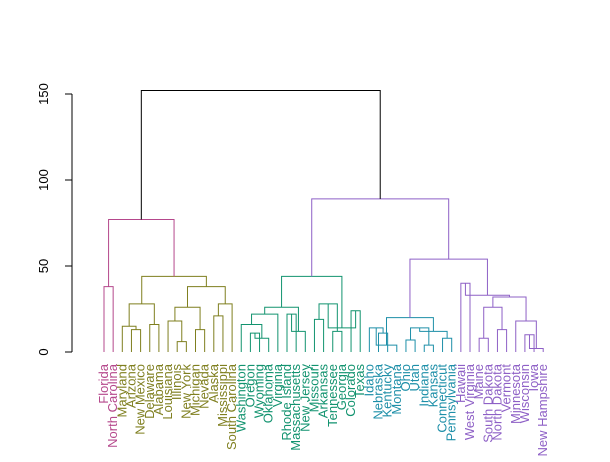 This screenshot has height=462, width=610. I want to click on leaf-label-new-york: New York, so click(185, 391).